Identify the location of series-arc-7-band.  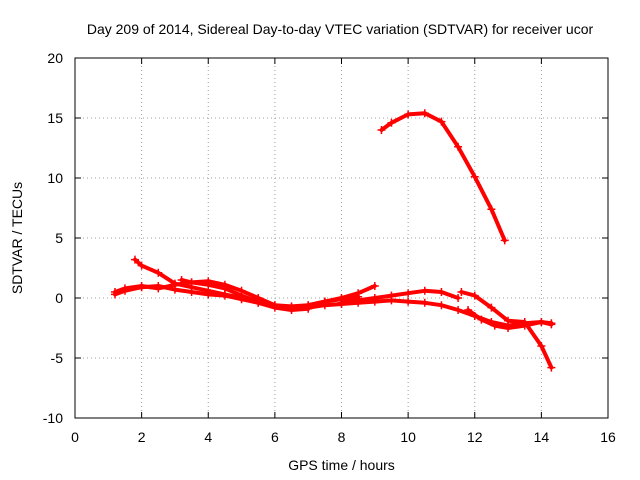
(443, 177).